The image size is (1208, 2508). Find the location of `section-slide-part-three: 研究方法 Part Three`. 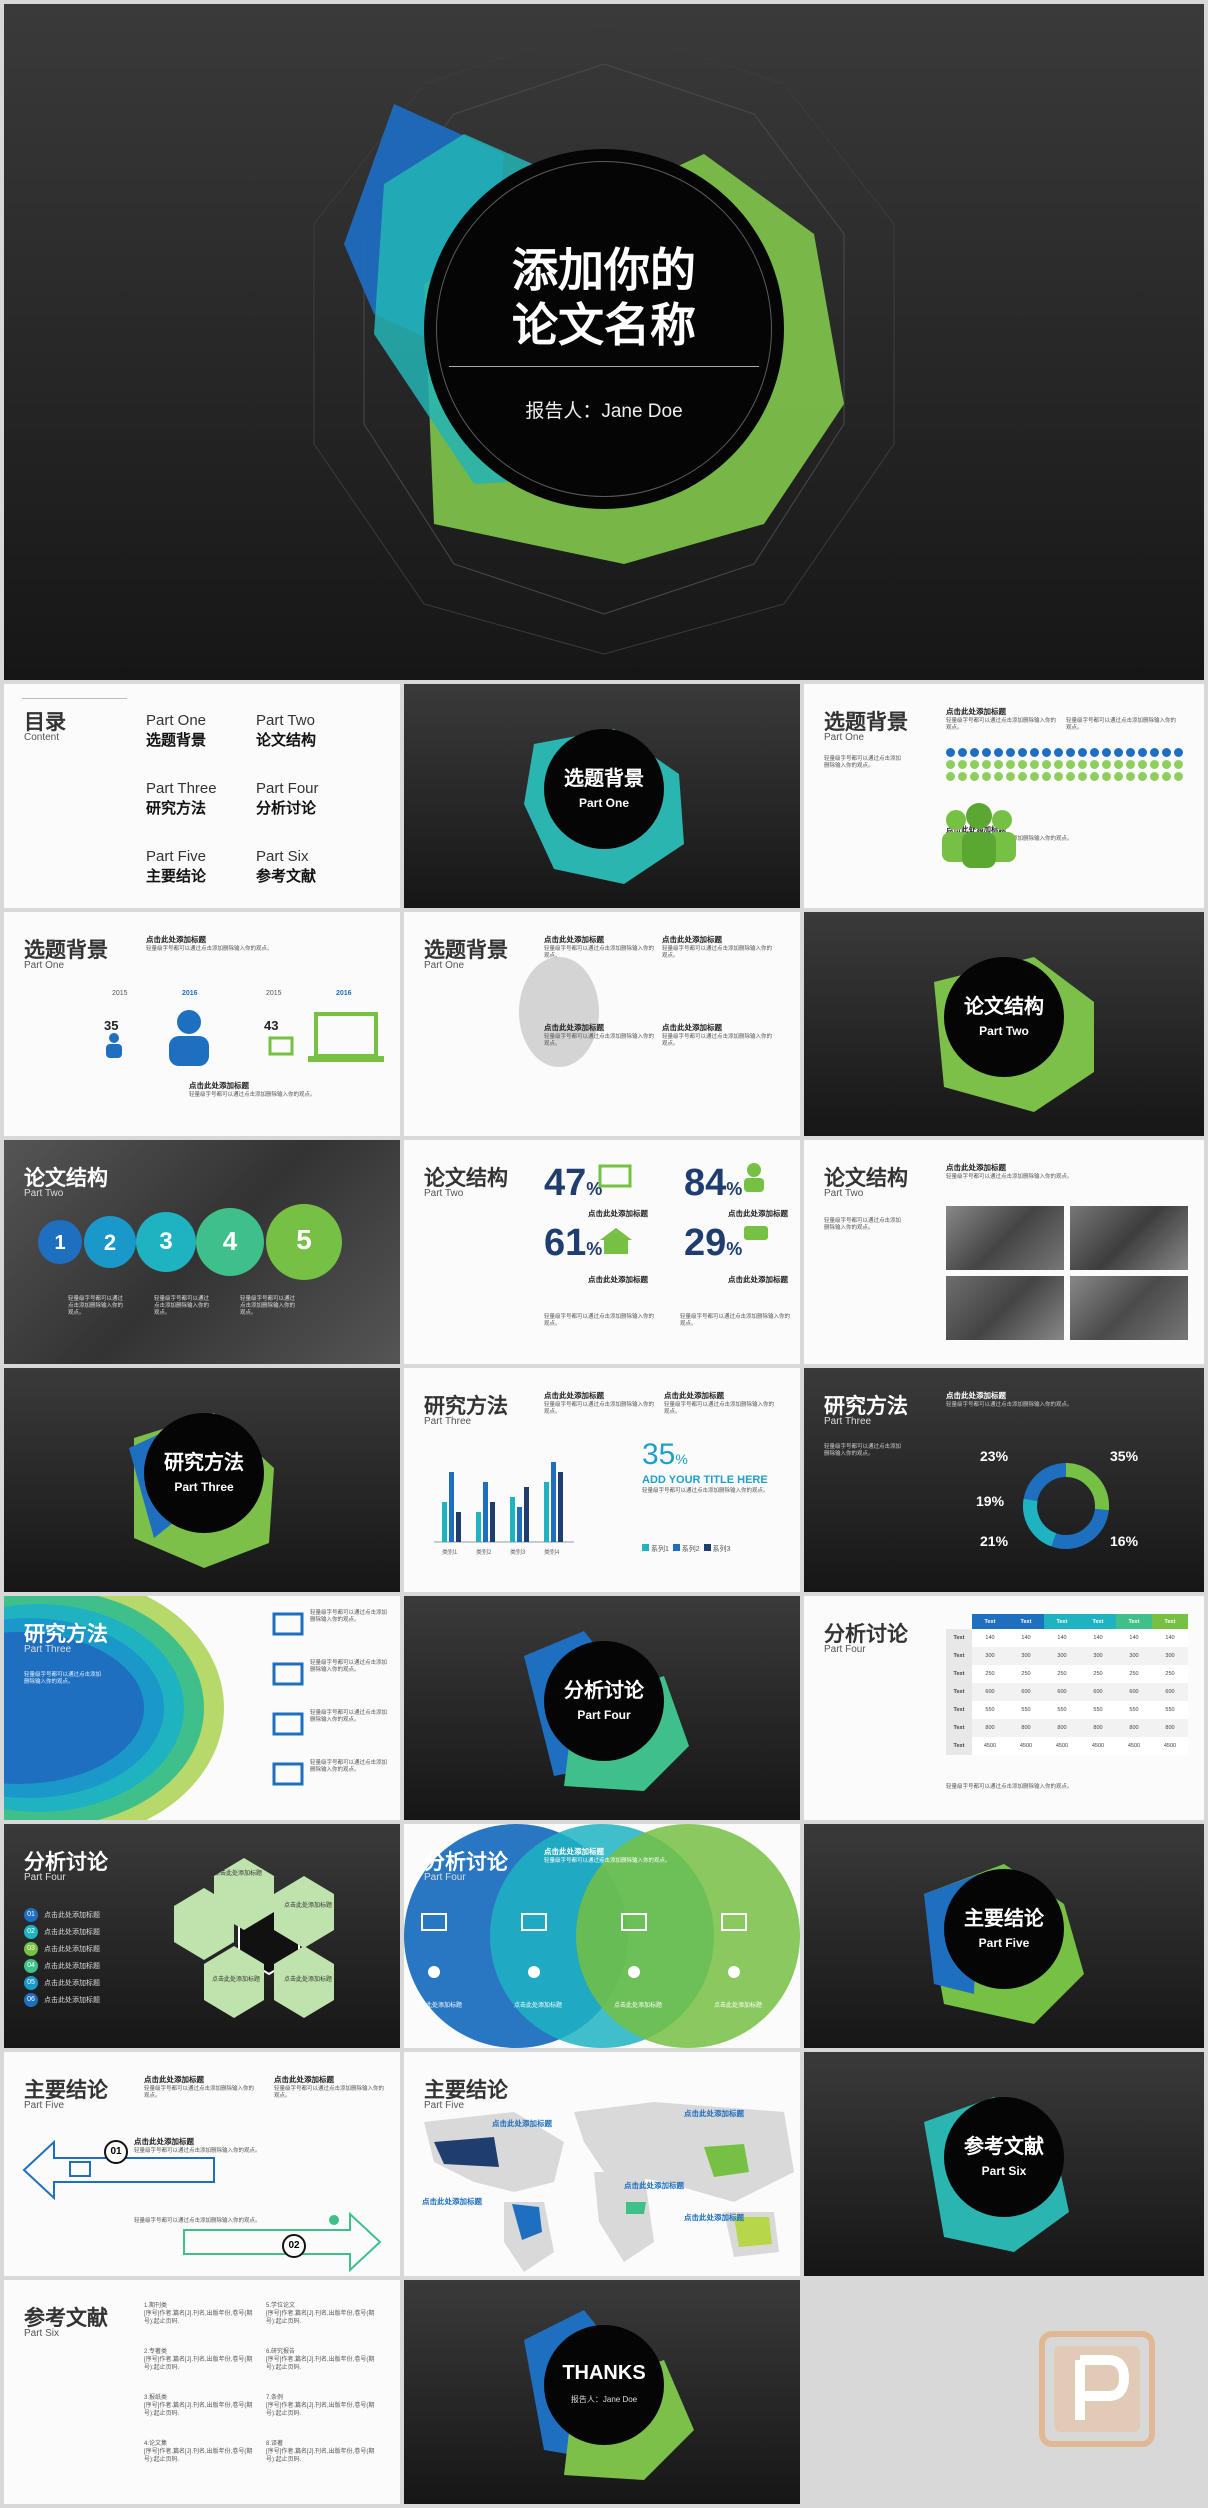

section-slide-part-three: 研究方法 Part Three is located at coordinates (202, 1480).